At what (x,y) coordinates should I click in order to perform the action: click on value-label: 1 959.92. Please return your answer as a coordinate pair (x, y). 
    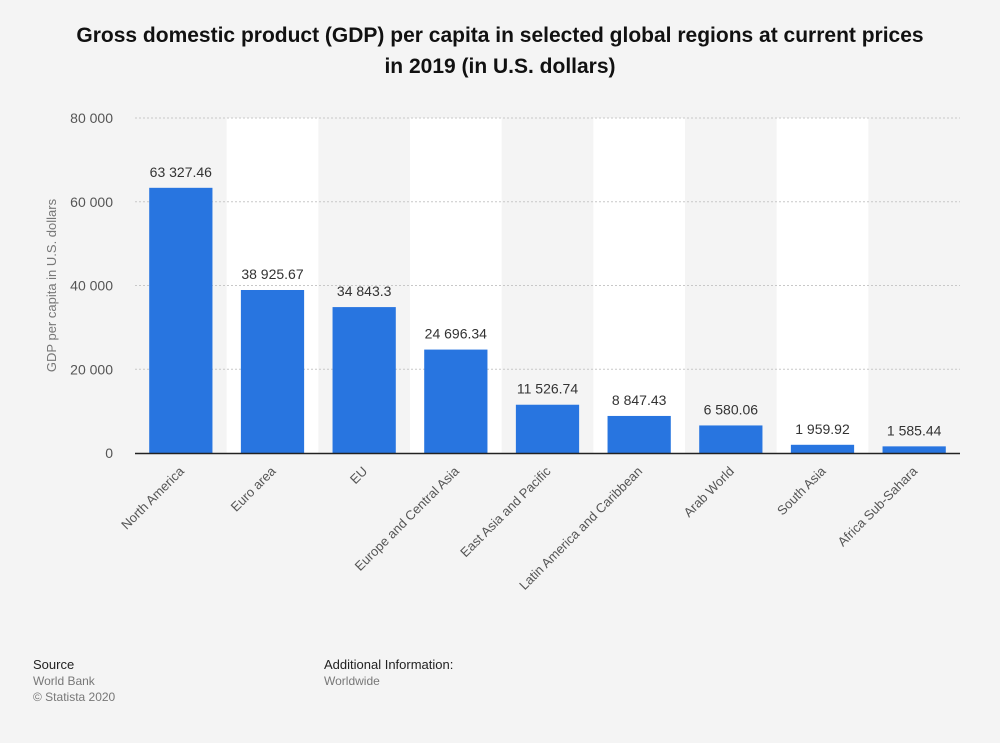
    Looking at the image, I should click on (822, 429).